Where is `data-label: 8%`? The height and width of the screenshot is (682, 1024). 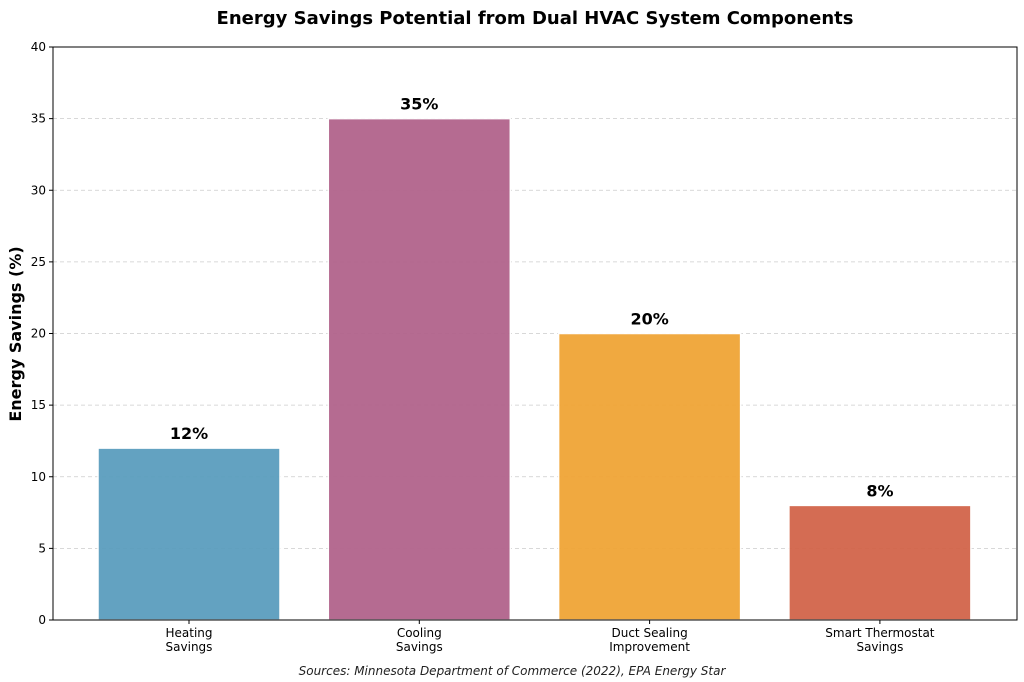 data-label: 8% is located at coordinates (879, 490).